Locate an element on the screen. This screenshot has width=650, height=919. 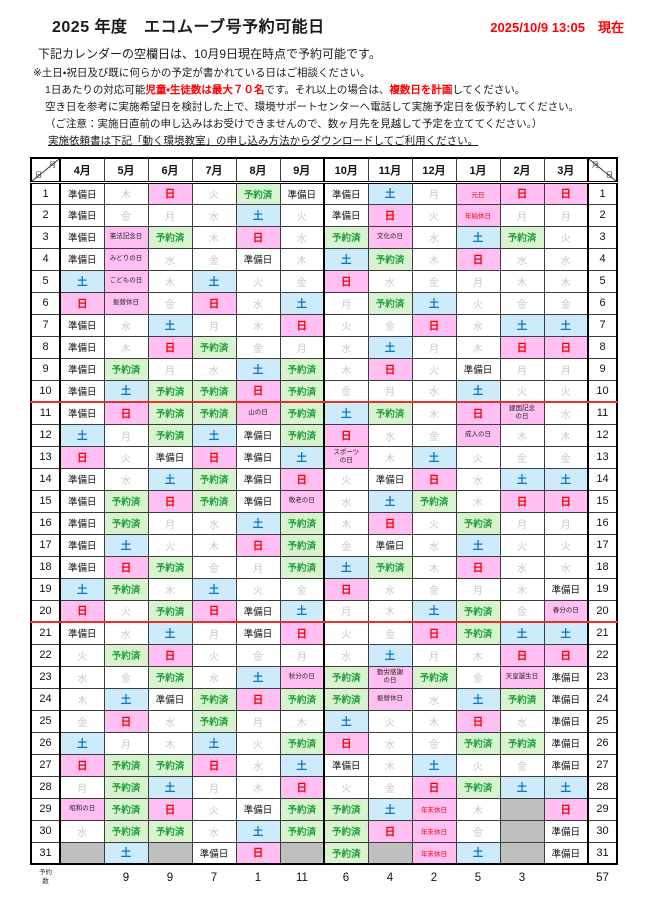
totals-label: 予約 数 is located at coordinates (45, 877).